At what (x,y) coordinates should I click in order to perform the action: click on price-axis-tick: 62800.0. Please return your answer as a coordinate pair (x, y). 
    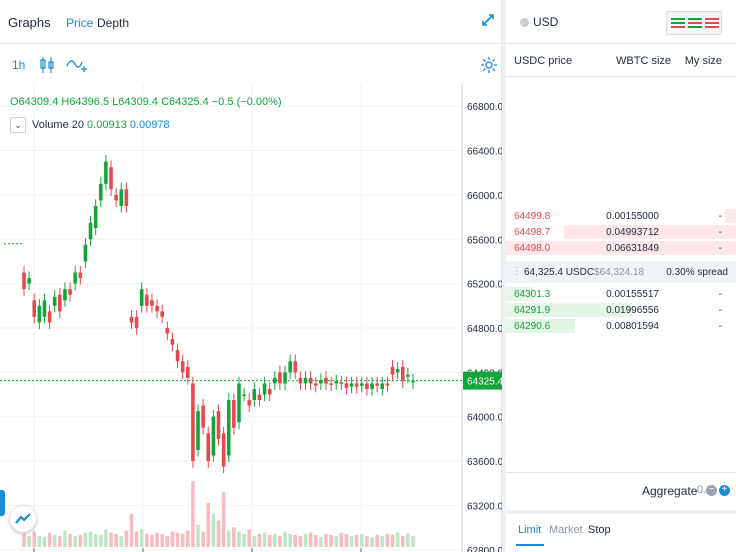
    Looking at the image, I should click on (484, 549).